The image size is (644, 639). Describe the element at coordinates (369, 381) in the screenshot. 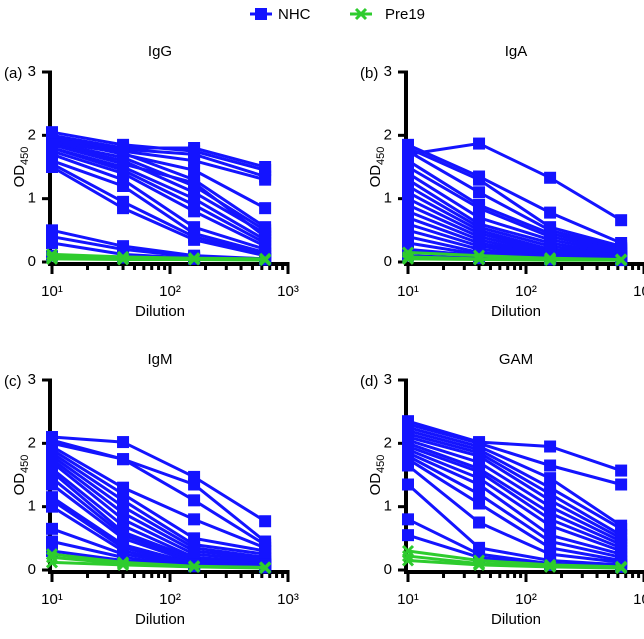

I see `panel-label: (d)` at that location.